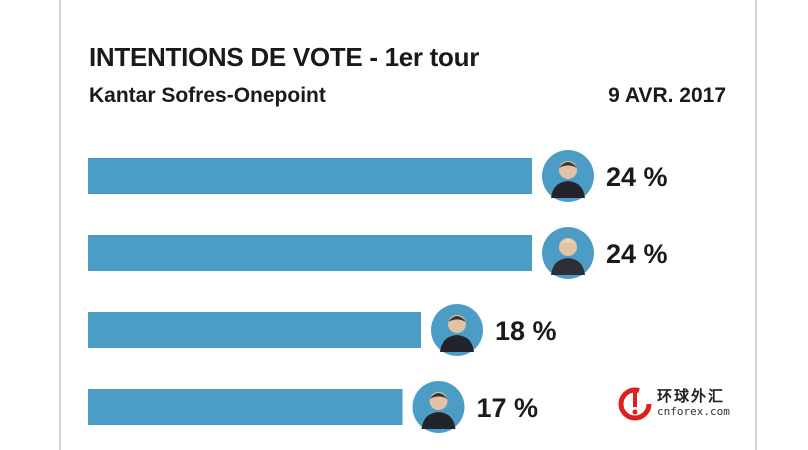 This screenshot has height=450, width=808. I want to click on logo-text-cn: 环球外汇, so click(691, 396).